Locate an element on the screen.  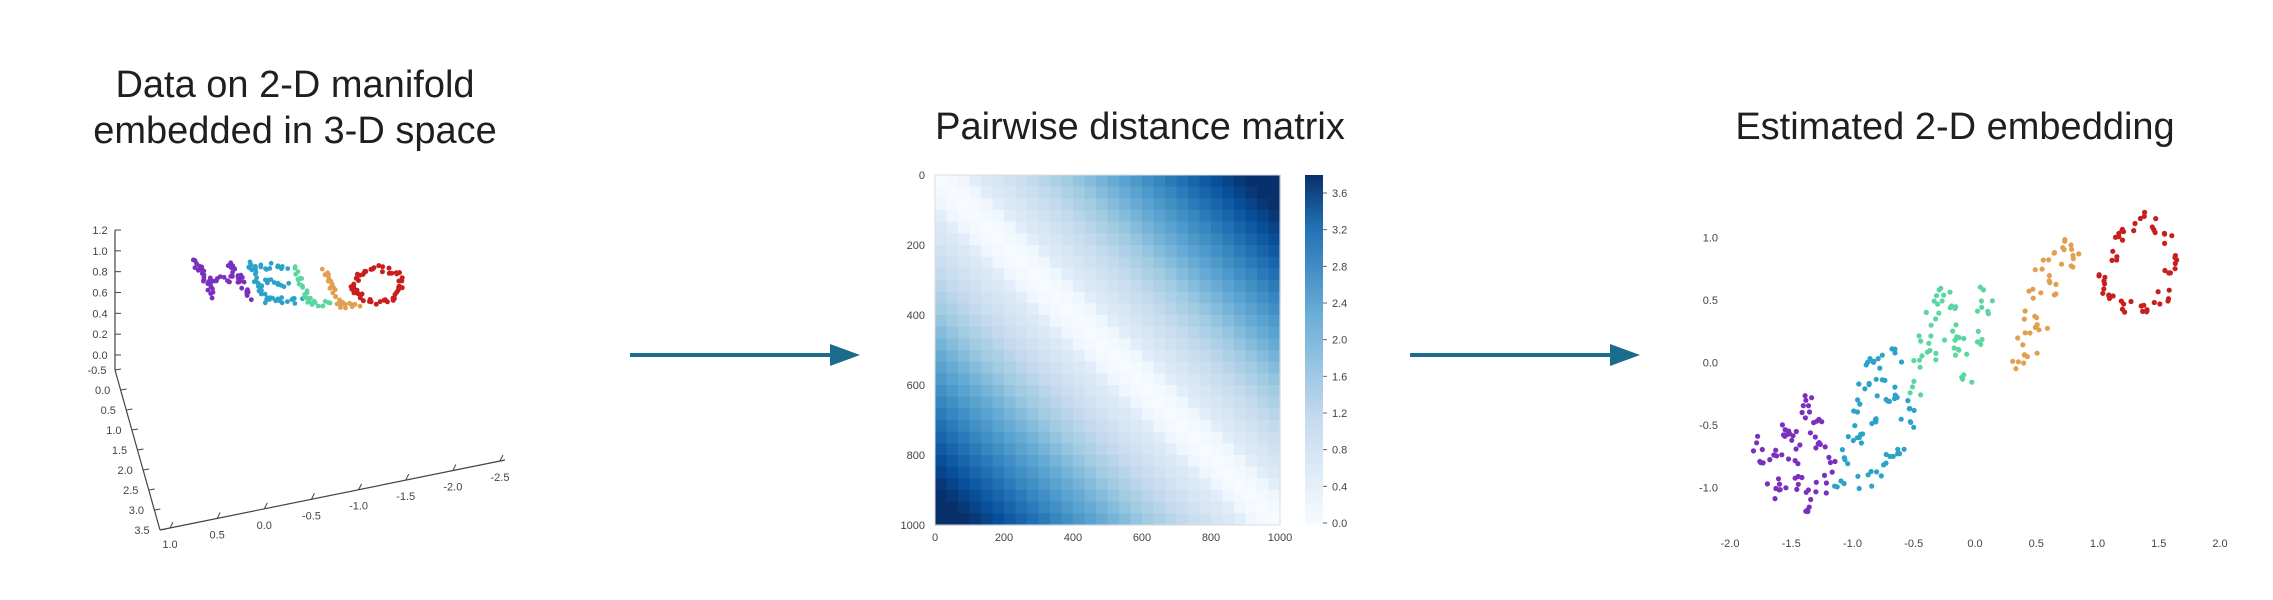
embedding-x-tick-label: -2.0 is located at coordinates (1730, 544).